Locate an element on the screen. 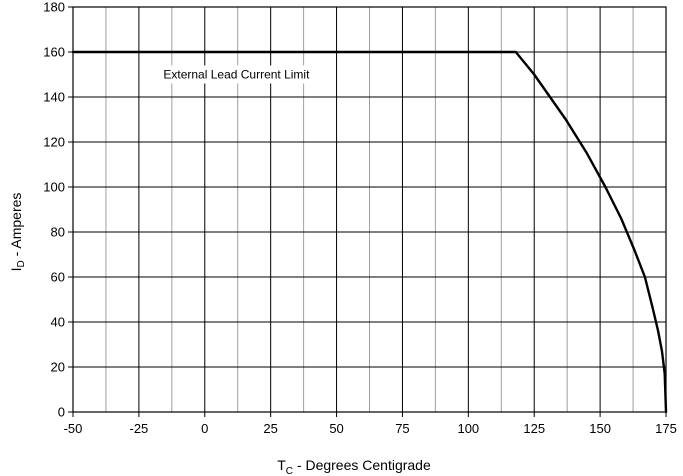 Image resolution: width=683 pixels, height=476 pixels. annotation-label: External Lead Current Limit is located at coordinates (236, 75).